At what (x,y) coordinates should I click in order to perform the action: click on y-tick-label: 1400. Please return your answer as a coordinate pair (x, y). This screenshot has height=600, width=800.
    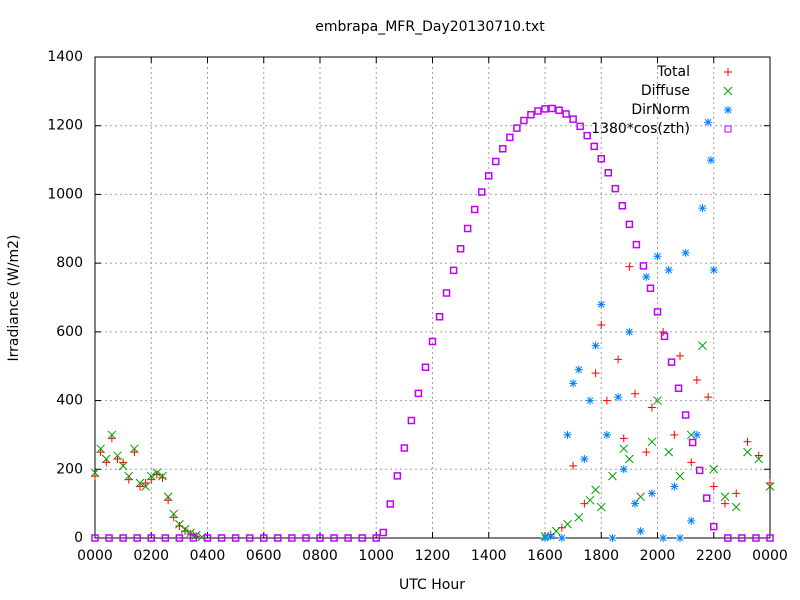
    Looking at the image, I should click on (65, 57).